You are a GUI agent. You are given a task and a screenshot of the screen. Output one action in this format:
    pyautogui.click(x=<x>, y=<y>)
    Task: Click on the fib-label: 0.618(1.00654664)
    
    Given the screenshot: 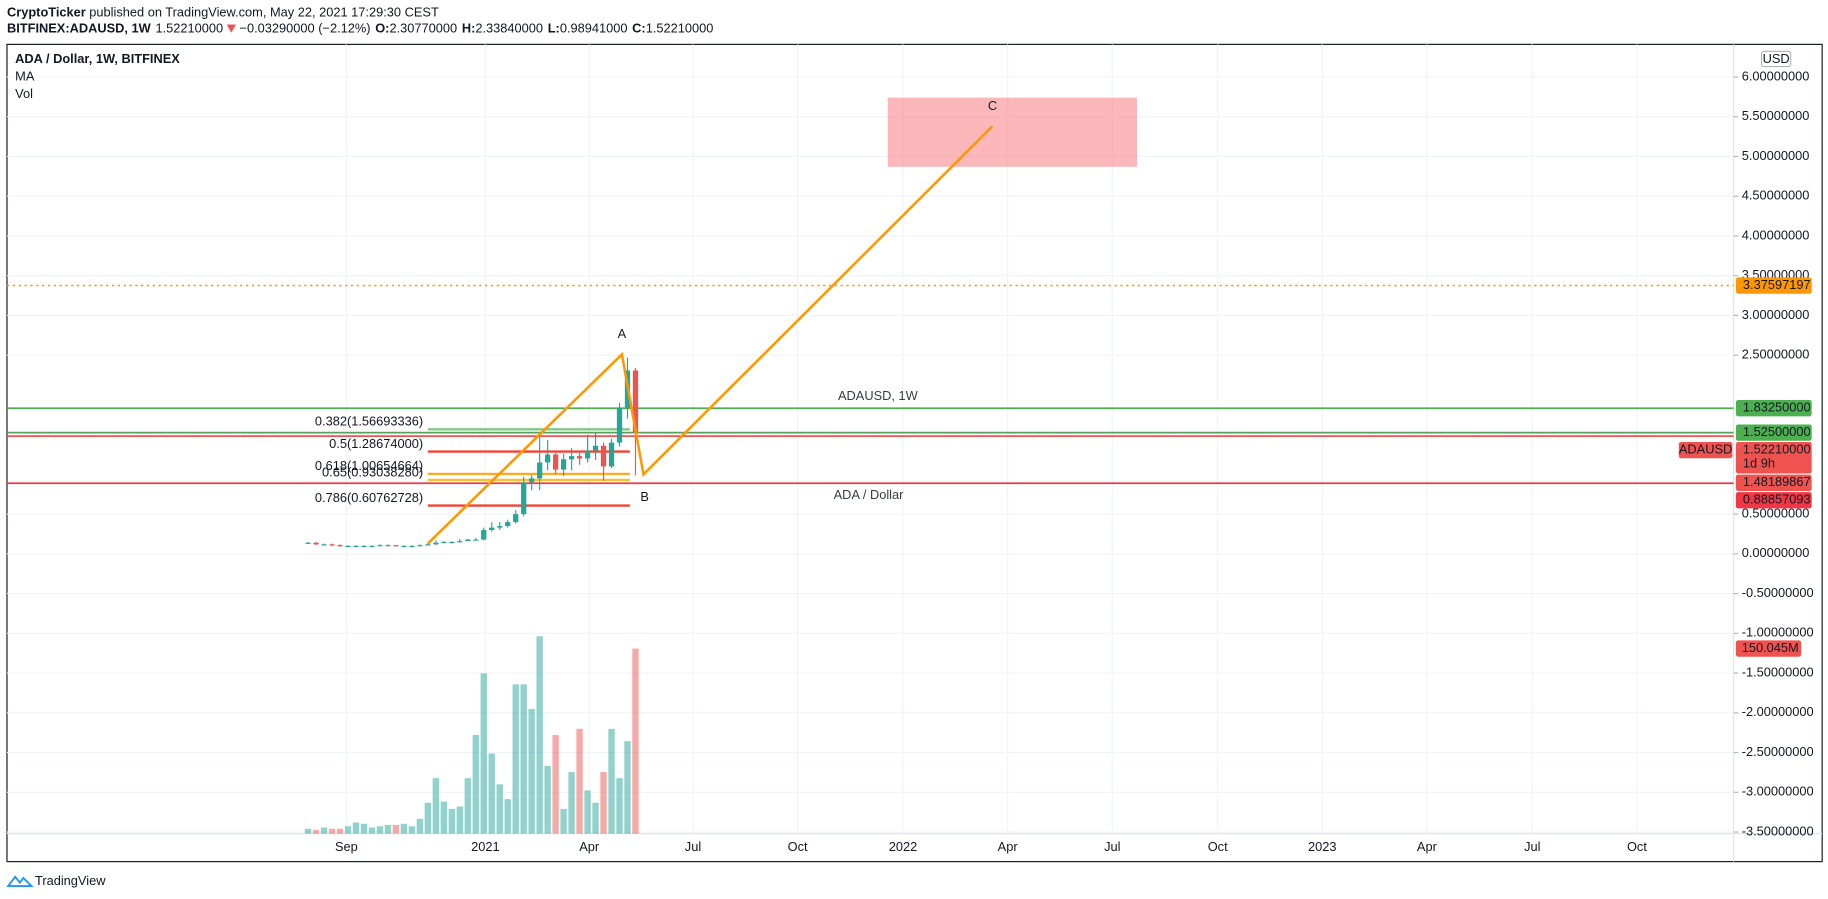 What is the action you would take?
    pyautogui.click(x=369, y=465)
    